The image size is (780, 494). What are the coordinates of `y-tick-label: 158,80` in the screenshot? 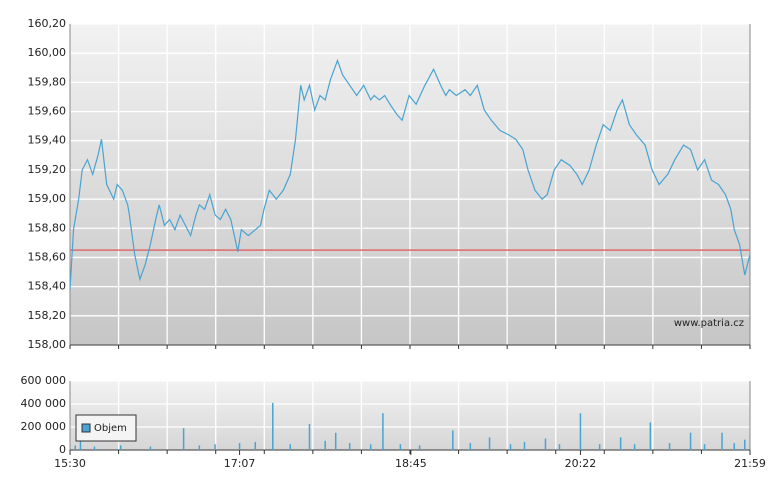 It's located at (47, 227).